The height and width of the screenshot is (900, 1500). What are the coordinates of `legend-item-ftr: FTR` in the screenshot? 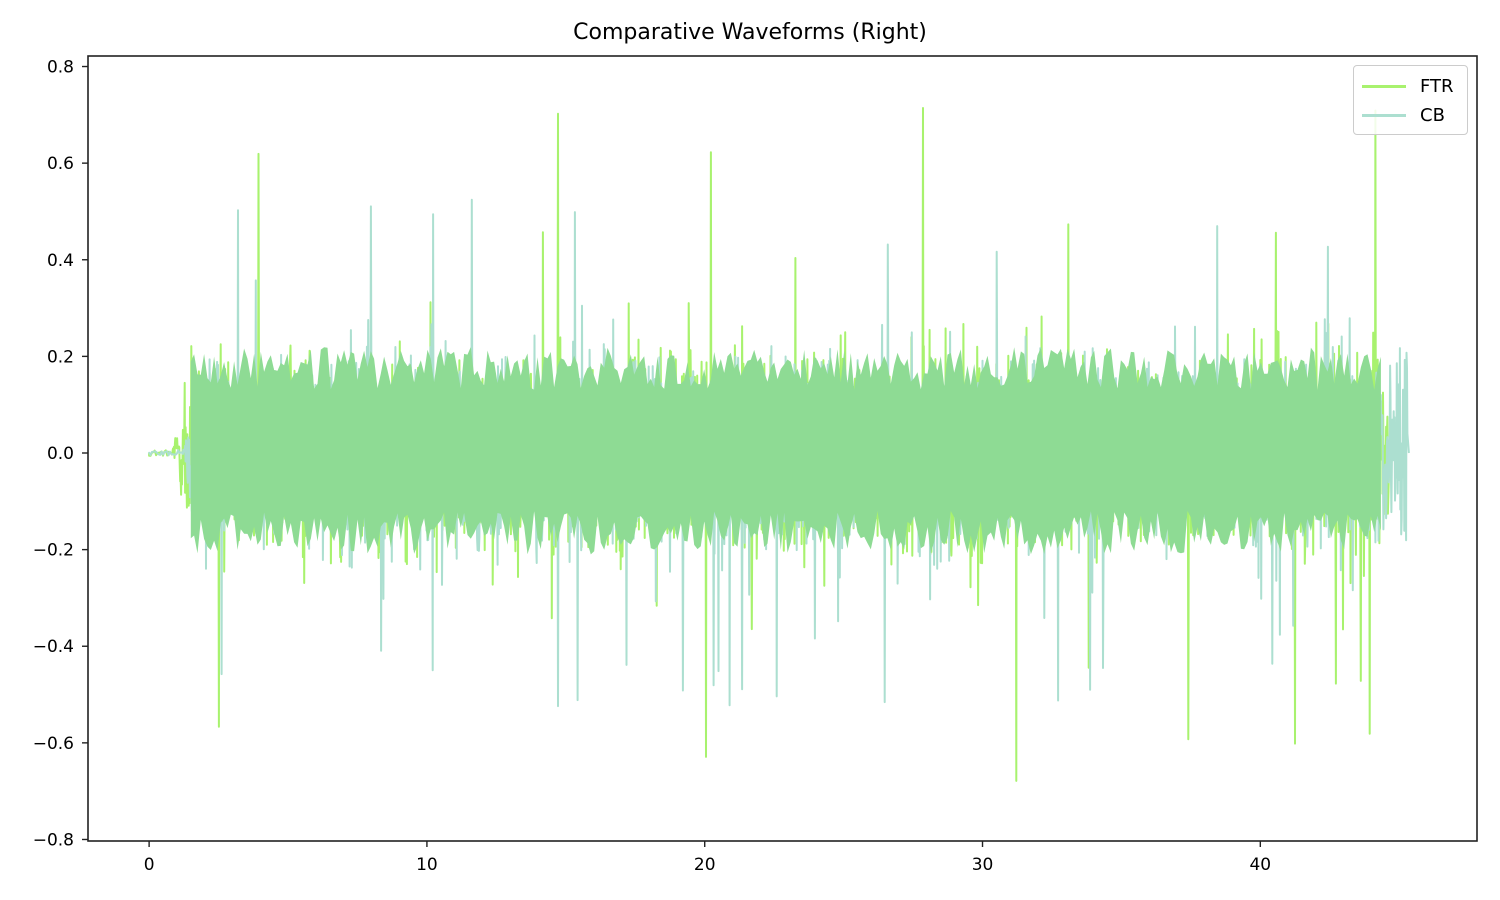 It's located at (1408, 86).